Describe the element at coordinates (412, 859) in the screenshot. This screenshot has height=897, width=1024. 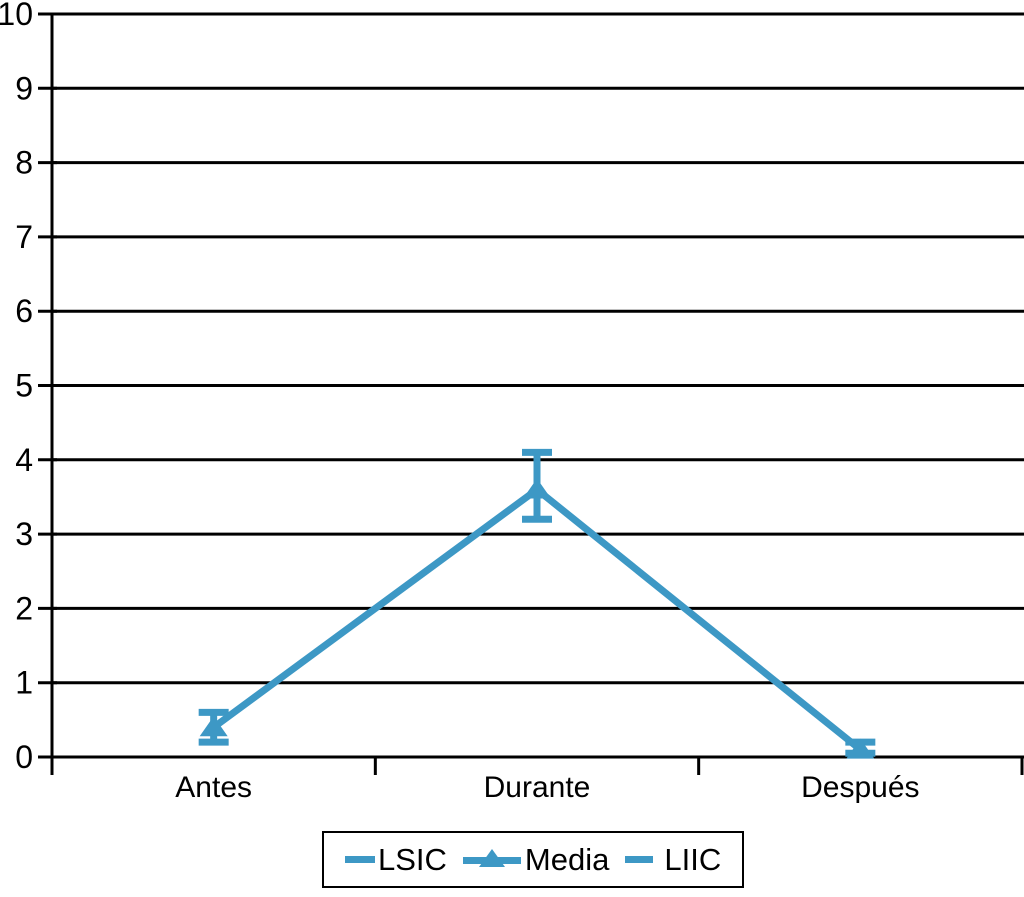
I see `legend-label-lsic: LSIC` at that location.